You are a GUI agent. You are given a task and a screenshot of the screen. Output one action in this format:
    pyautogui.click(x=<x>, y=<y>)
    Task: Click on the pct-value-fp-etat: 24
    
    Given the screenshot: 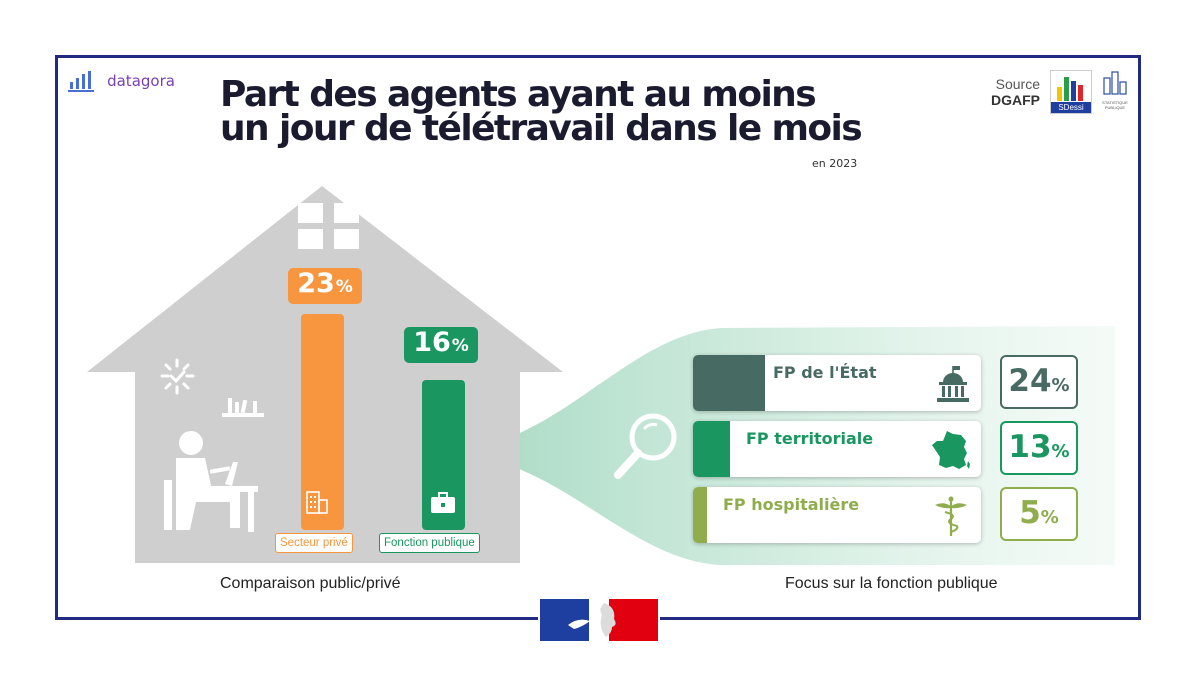 What is the action you would take?
    pyautogui.click(x=1030, y=381)
    